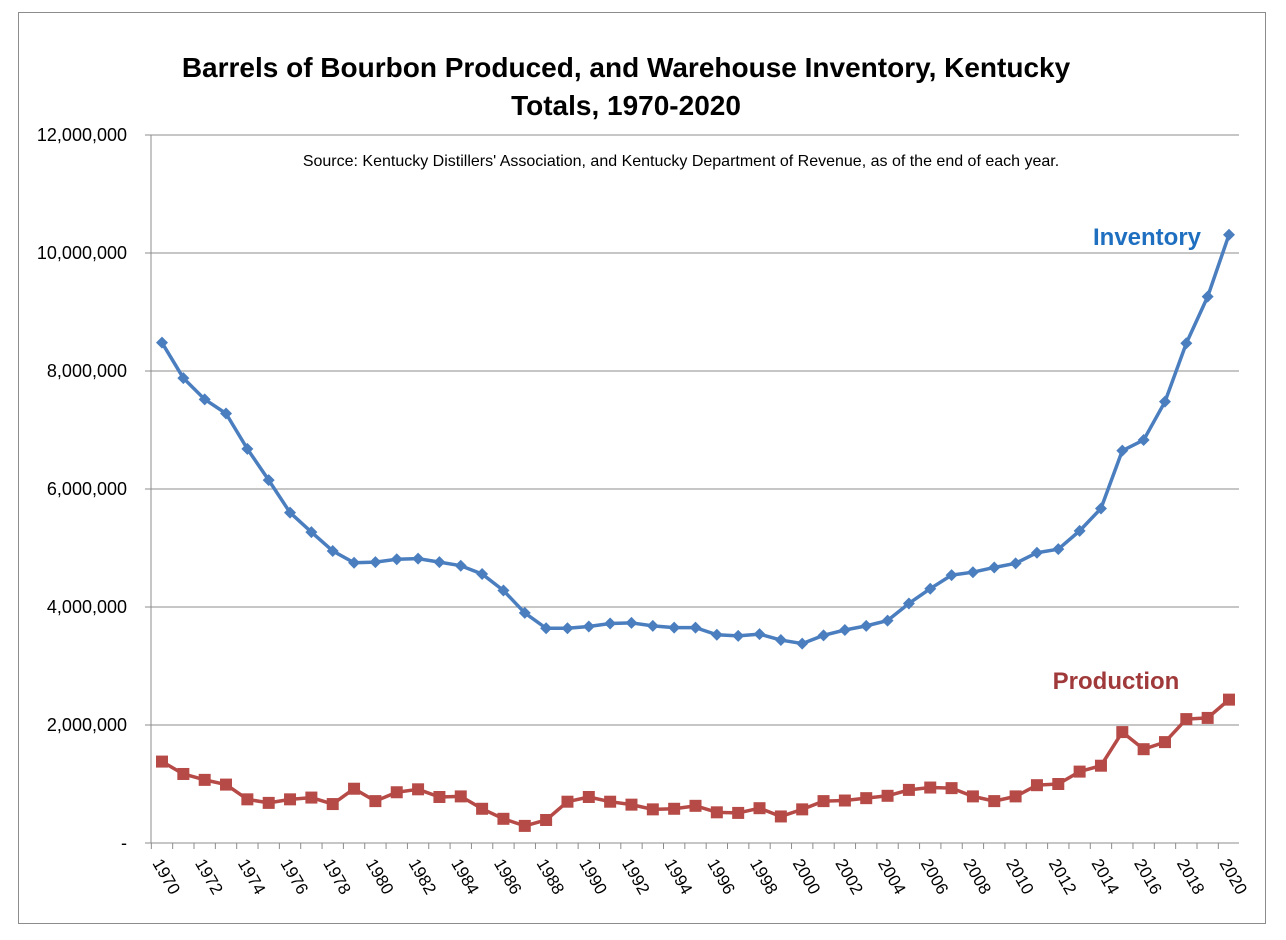 This screenshot has height=940, width=1286. What do you see at coordinates (375, 801) in the screenshot?
I see `production-point-1980` at bounding box center [375, 801].